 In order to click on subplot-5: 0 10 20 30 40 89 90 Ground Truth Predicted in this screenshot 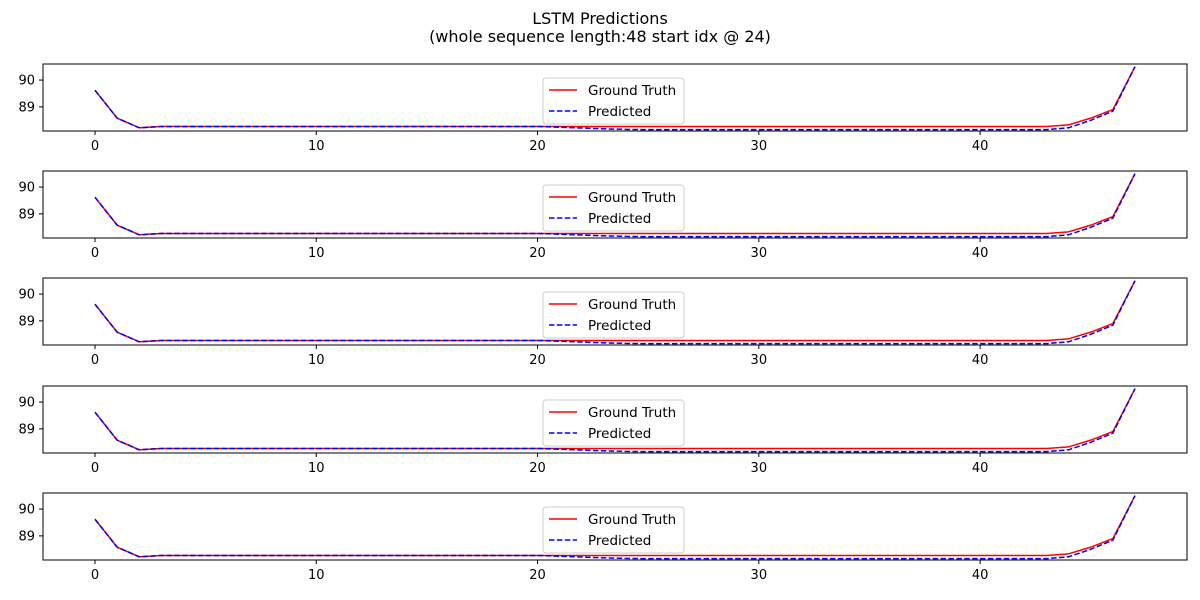, I will do `click(603, 537)`.